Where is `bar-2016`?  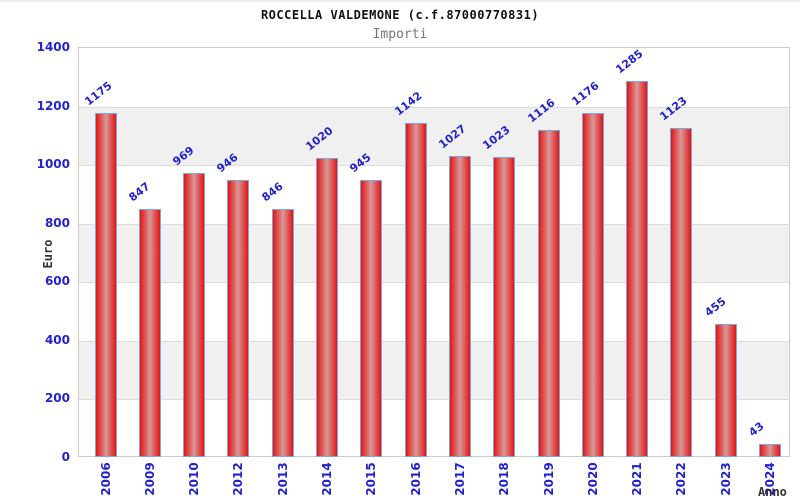
bar-2016 is located at coordinates (415, 289).